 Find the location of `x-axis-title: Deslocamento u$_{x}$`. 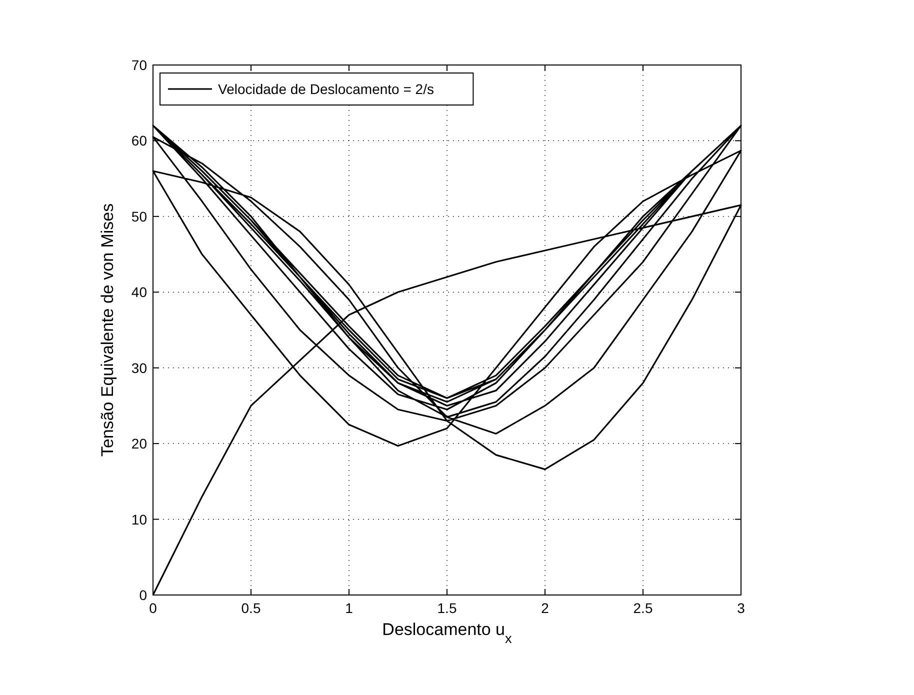

x-axis-title: Deslocamento u$_{x}$ is located at coordinates (447, 633).